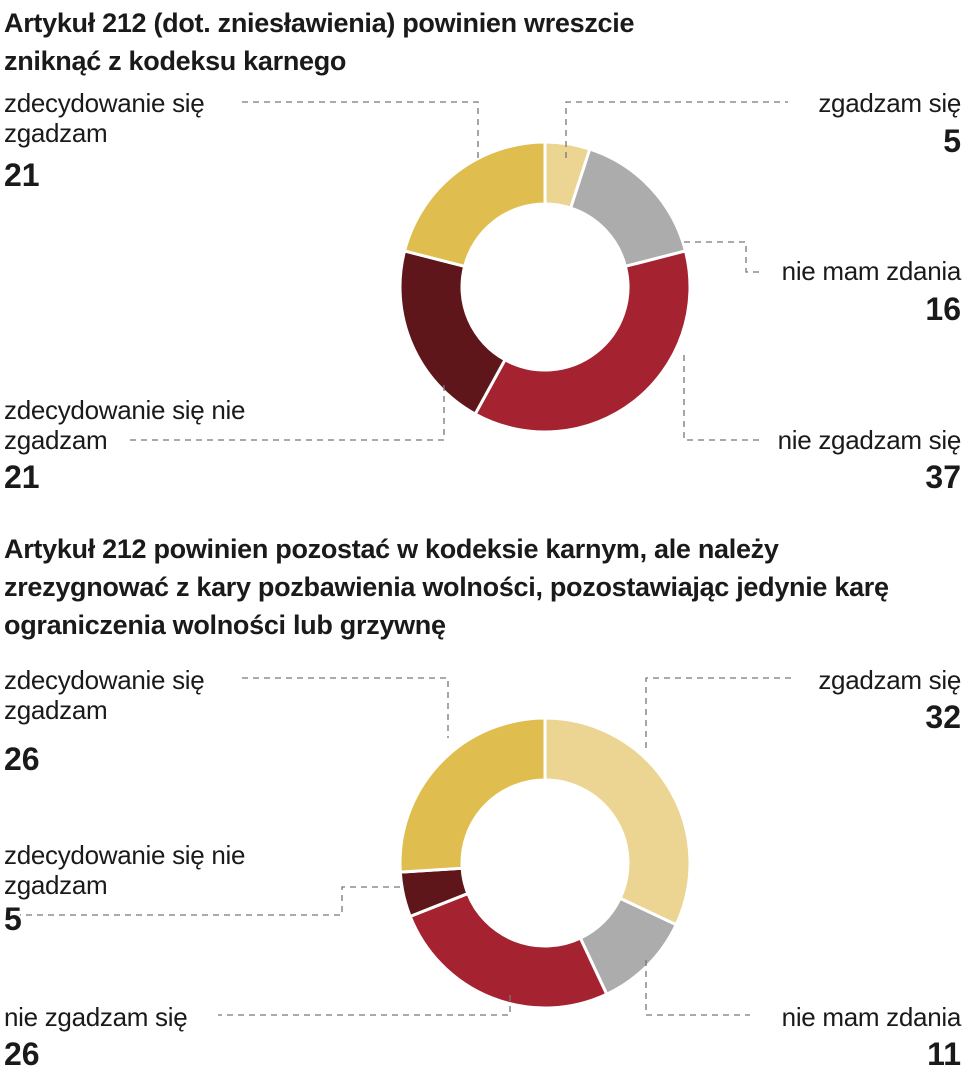 This screenshot has height=1080, width=965. Describe the element at coordinates (628, 208) in the screenshot. I see `chart-1-slice-no-opinion` at that location.